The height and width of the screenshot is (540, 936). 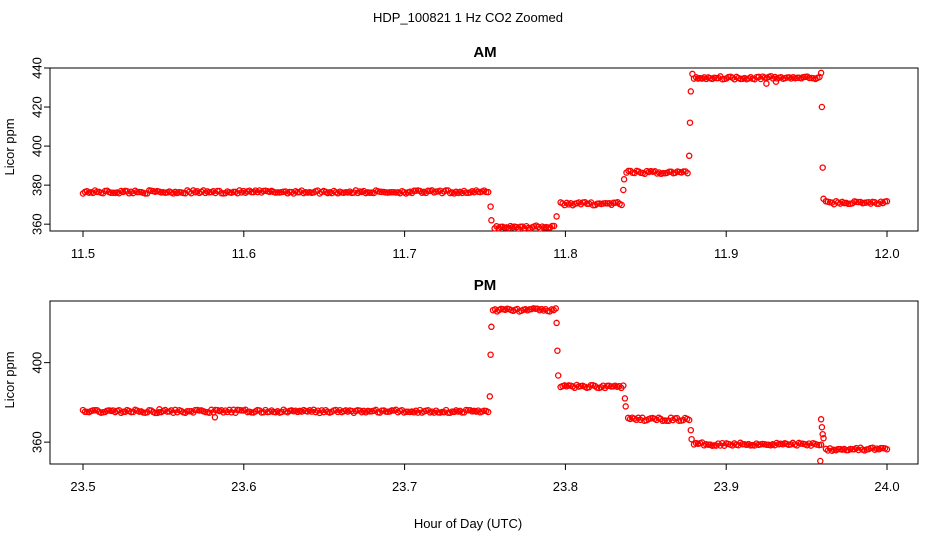 What do you see at coordinates (83, 253) in the screenshot?
I see `x-tick-label: 11.5` at bounding box center [83, 253].